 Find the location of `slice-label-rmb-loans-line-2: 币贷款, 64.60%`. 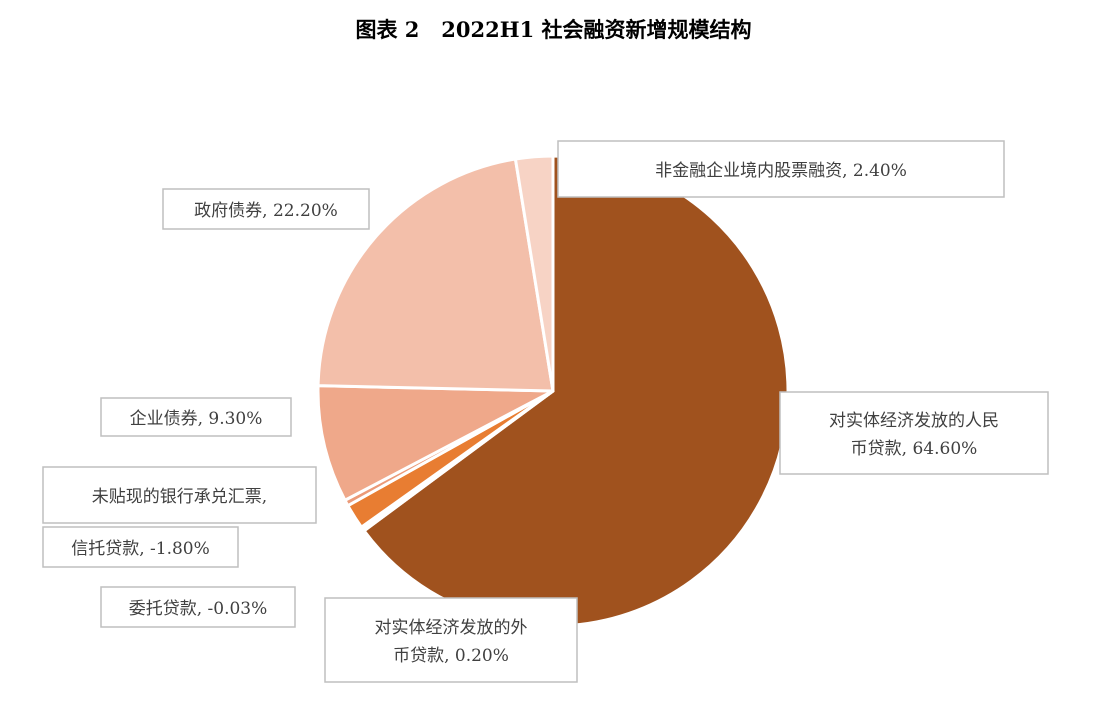

slice-label-rmb-loans-line-2: 币贷款, 64.60% is located at coordinates (914, 449).